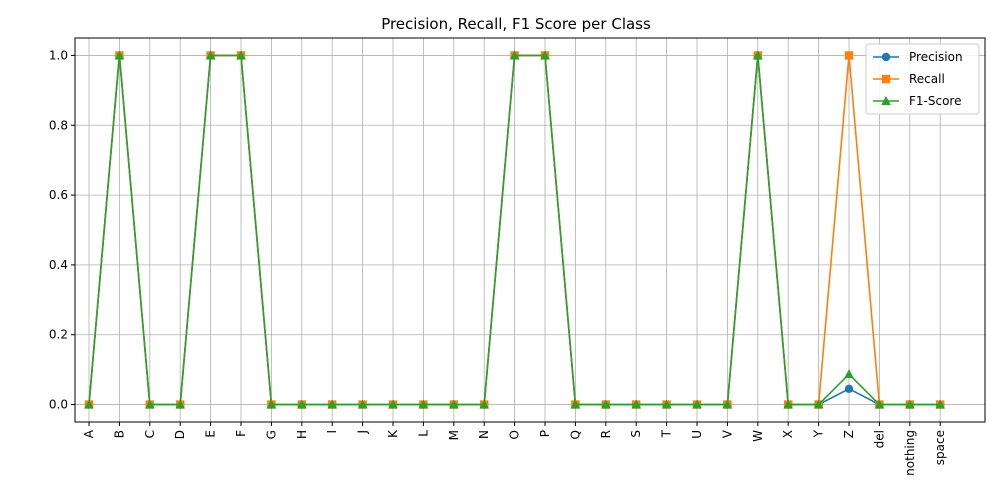 Image resolution: width=1000 pixels, height=504 pixels. What do you see at coordinates (58, 195) in the screenshot?
I see `y-tick-label: 0.6` at bounding box center [58, 195].